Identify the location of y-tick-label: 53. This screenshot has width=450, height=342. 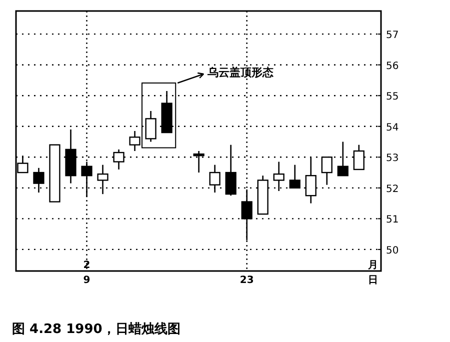
(392, 158).